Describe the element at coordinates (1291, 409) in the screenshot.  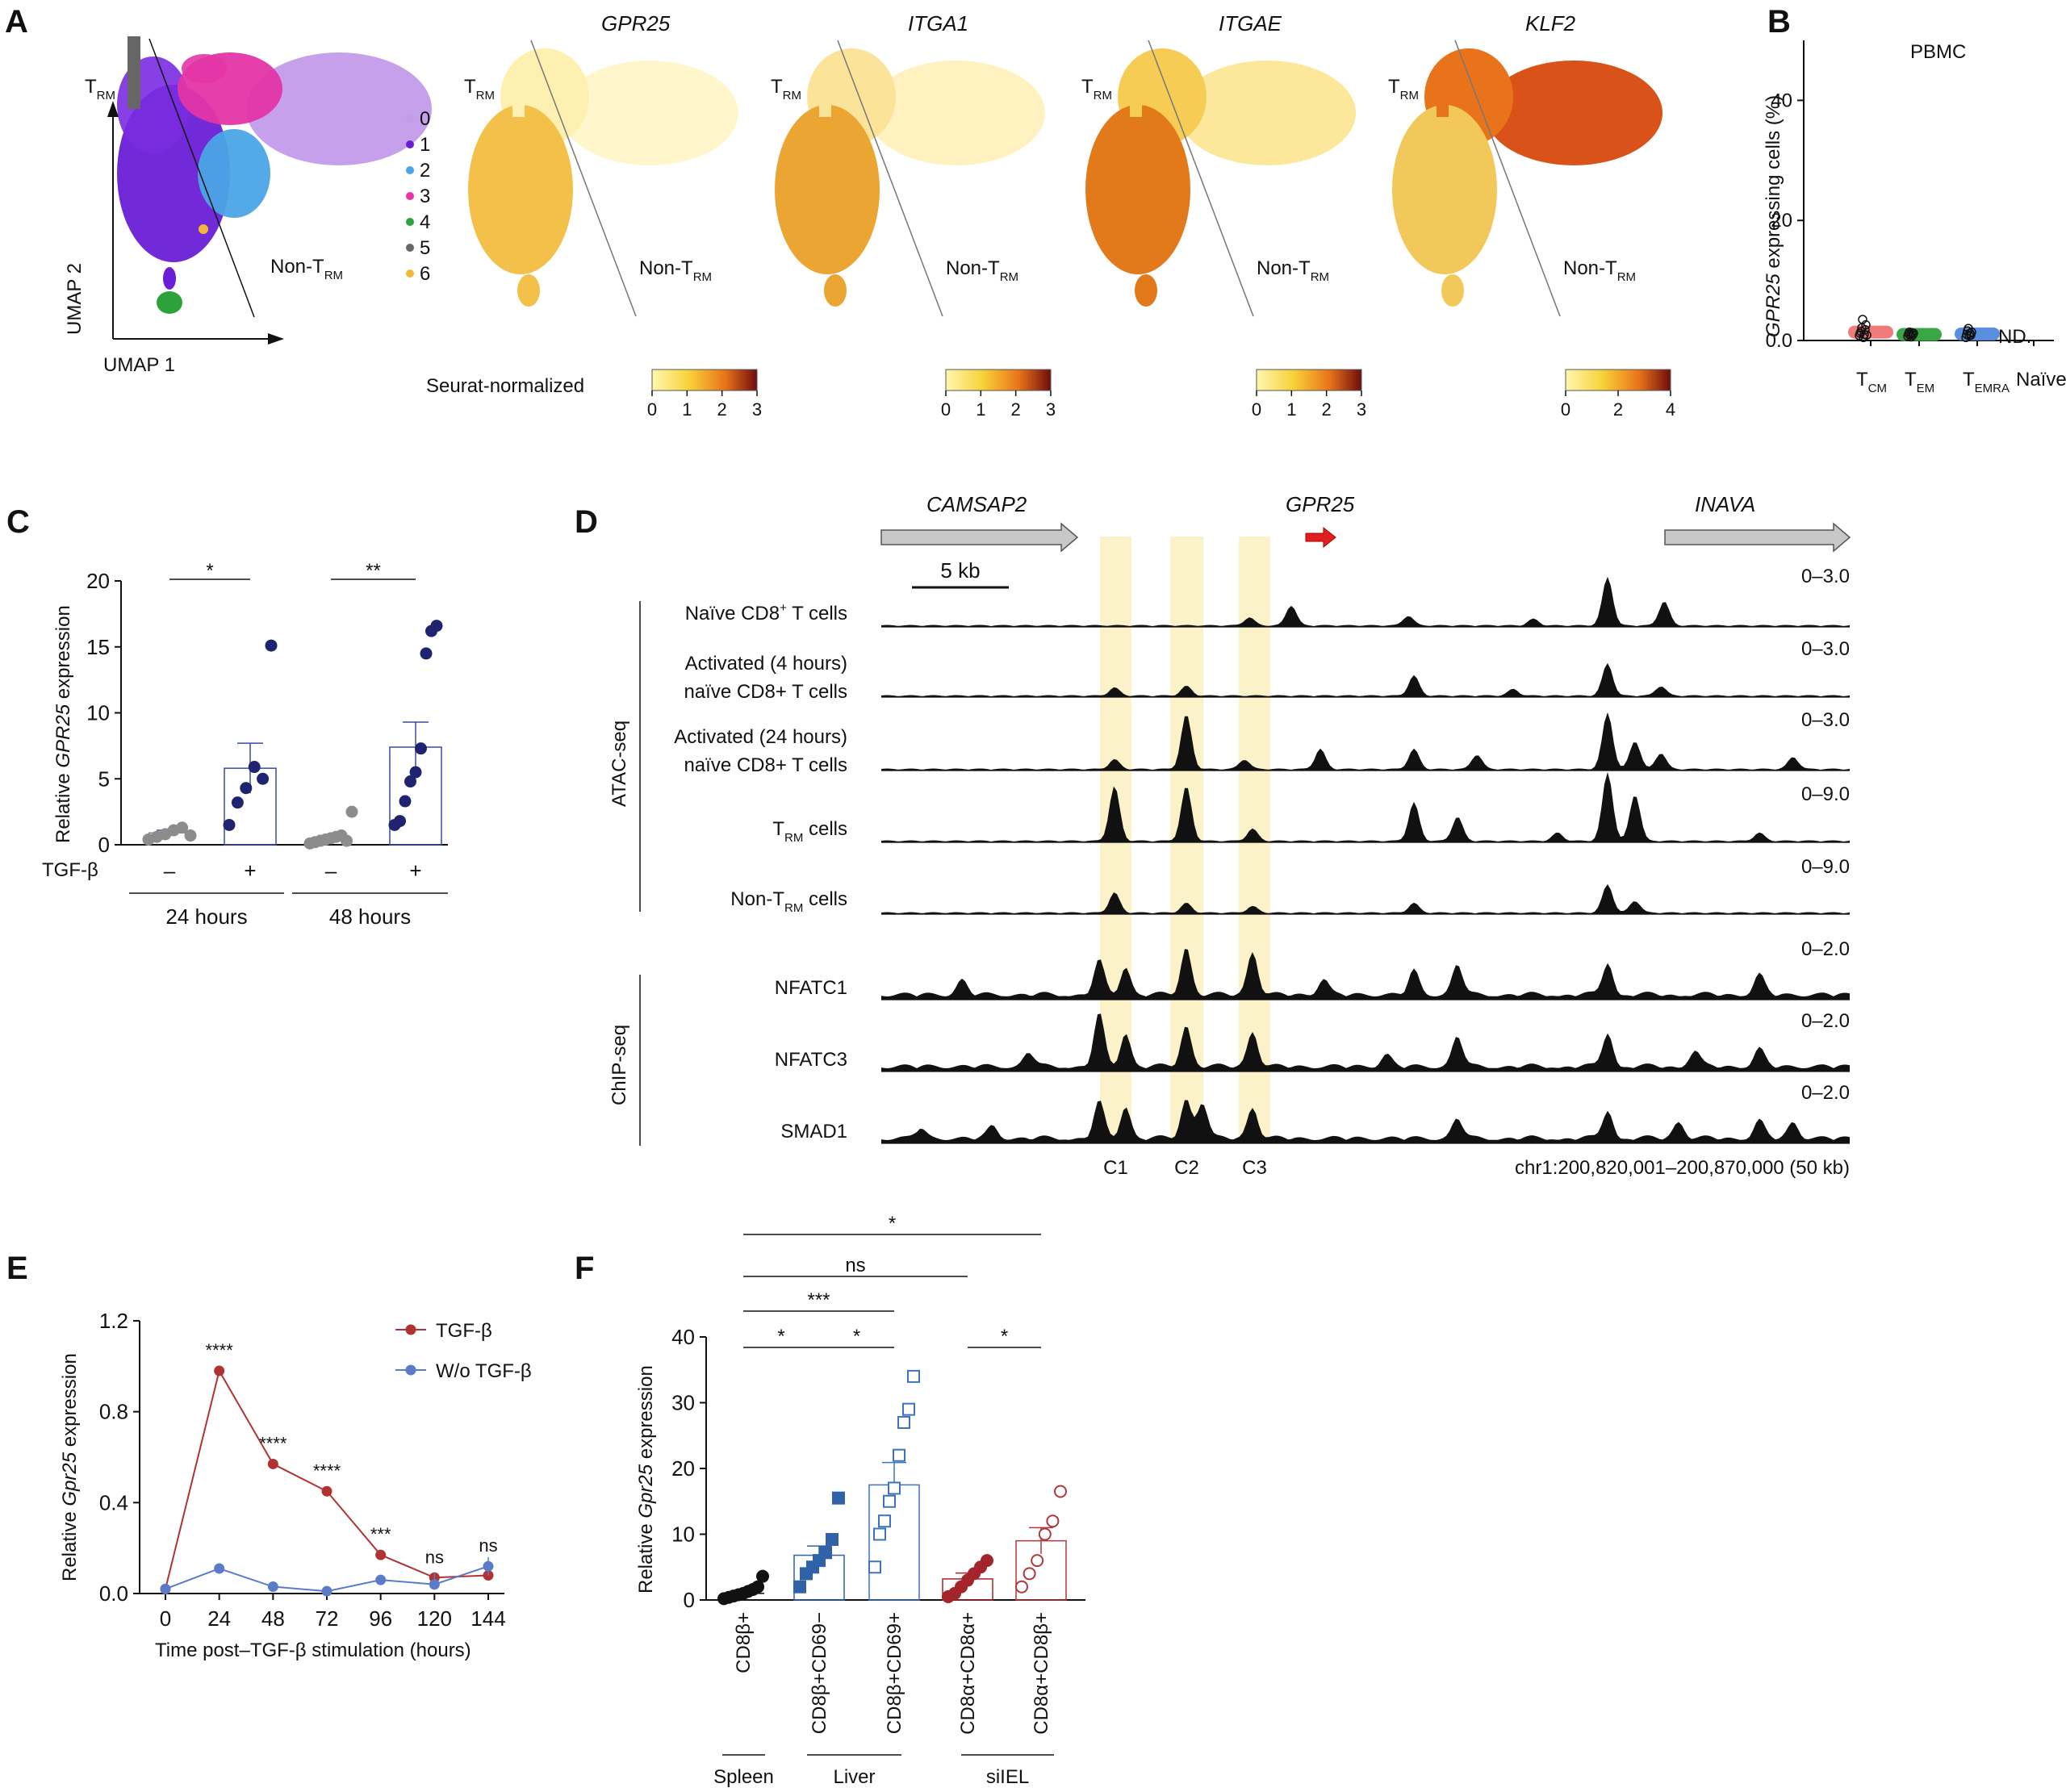
I see `colorbar-tick-label: 1` at that location.